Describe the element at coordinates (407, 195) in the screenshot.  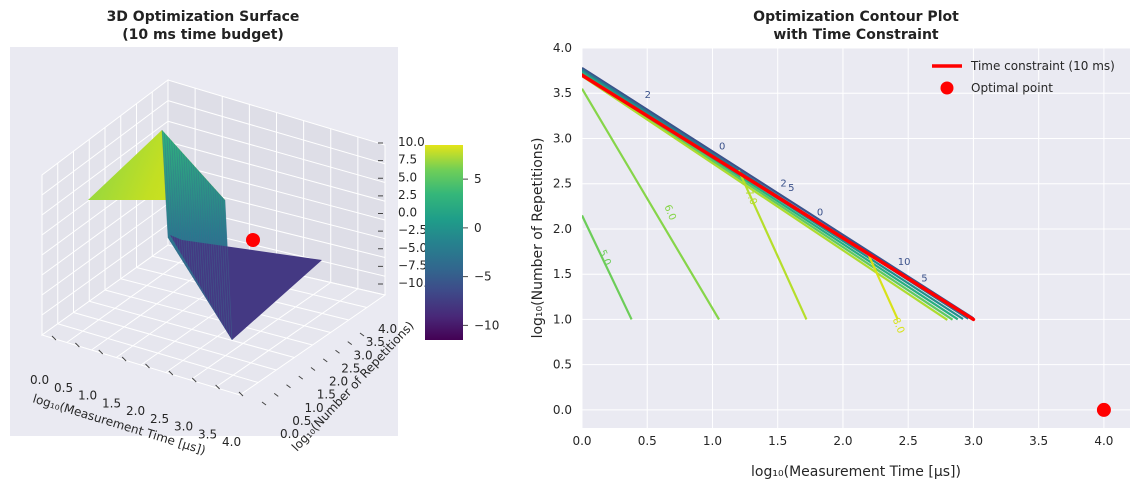
I see `surface-z-tick-label: 2.5` at that location.